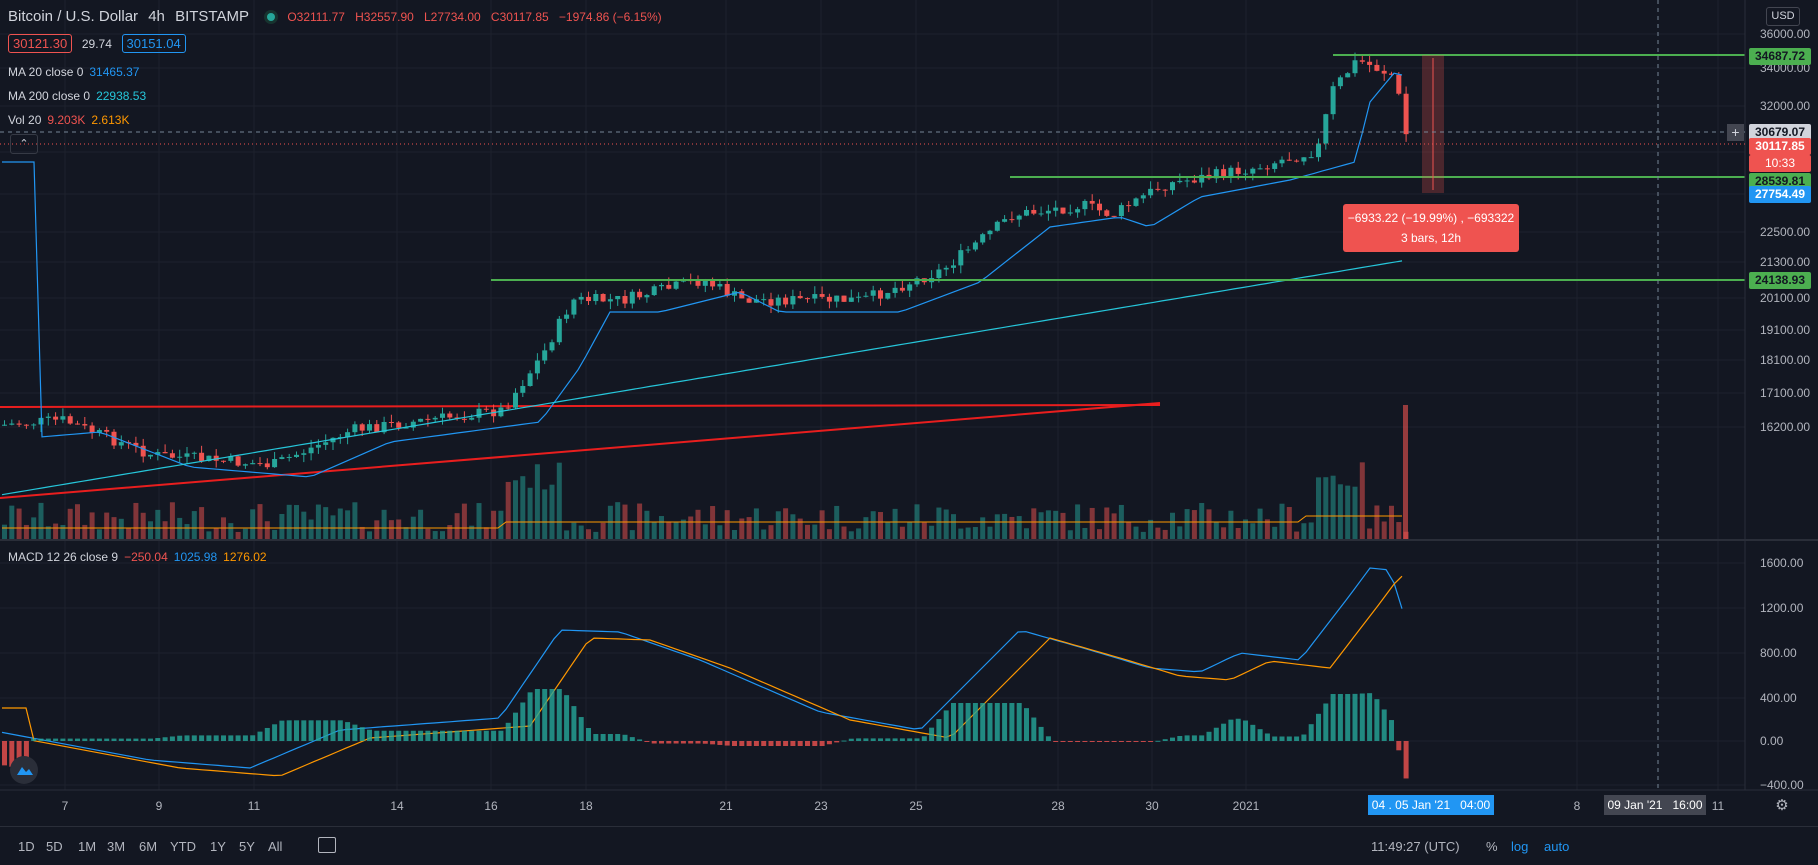  What do you see at coordinates (183, 846) in the screenshot?
I see `timeframe-button: YTD` at bounding box center [183, 846].